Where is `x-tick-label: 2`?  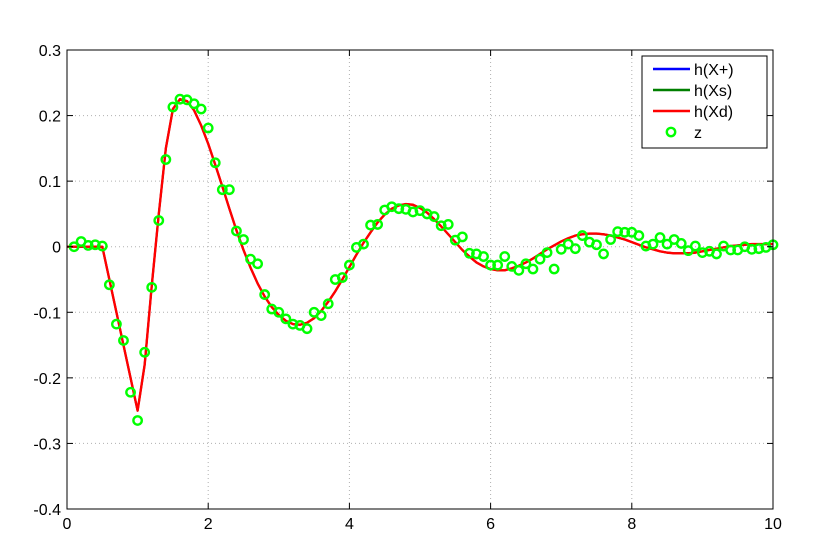 x-tick-label: 2 is located at coordinates (208, 524).